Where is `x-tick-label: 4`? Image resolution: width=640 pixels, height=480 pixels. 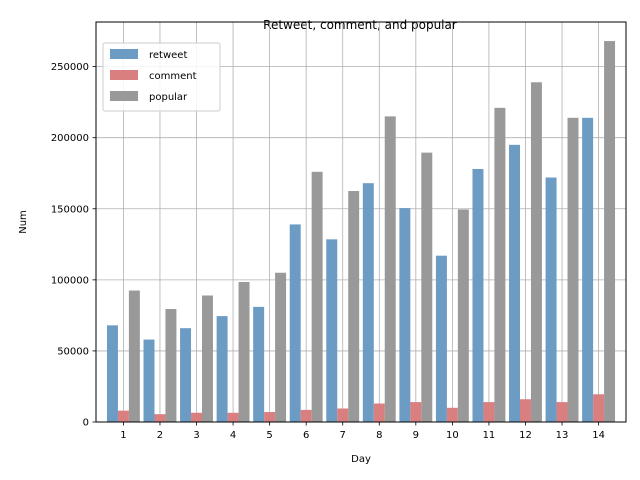 x-tick-label: 4 is located at coordinates (233, 435).